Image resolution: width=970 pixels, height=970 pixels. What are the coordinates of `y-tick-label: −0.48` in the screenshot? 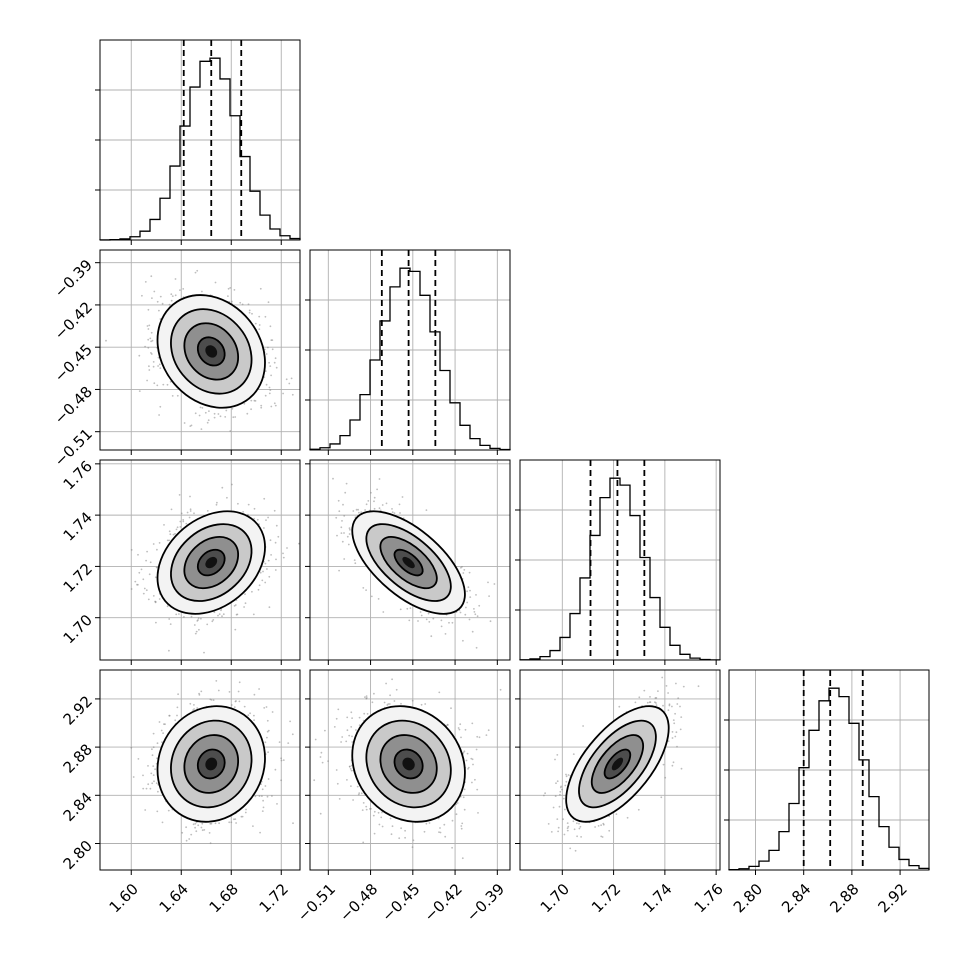 It's located at (73, 405).